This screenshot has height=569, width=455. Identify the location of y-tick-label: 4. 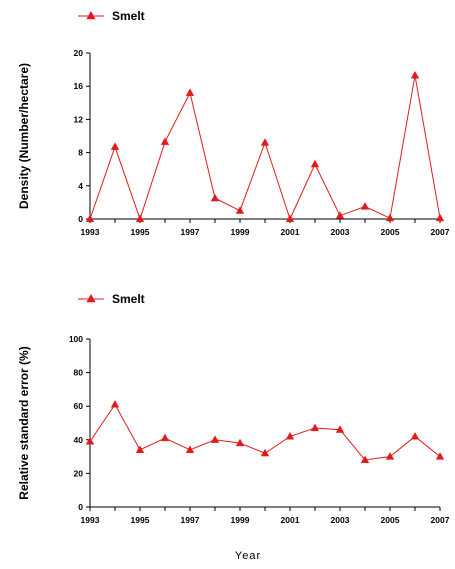
(80, 186).